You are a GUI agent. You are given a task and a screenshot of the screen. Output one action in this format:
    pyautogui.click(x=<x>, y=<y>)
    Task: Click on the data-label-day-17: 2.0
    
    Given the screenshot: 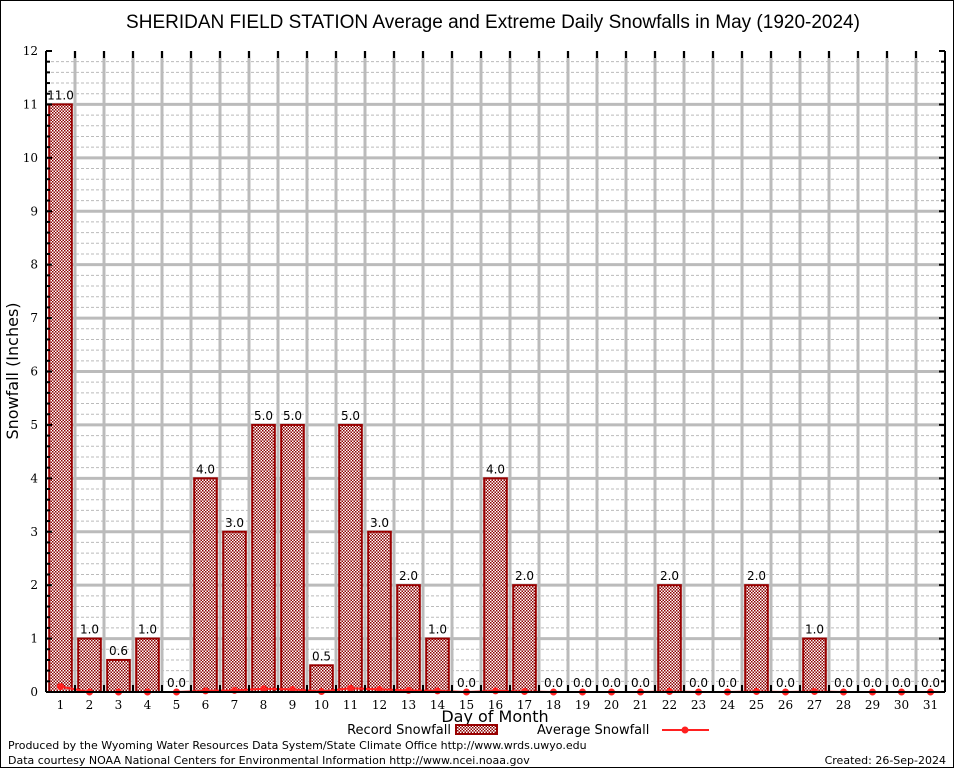 What is the action you would take?
    pyautogui.click(x=524, y=576)
    